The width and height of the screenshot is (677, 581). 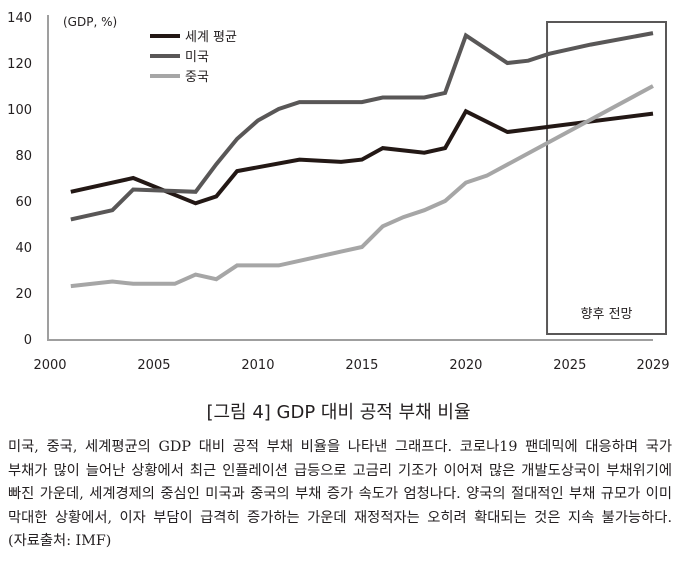 I want to click on y-tick-label: 0, so click(x=28, y=340).